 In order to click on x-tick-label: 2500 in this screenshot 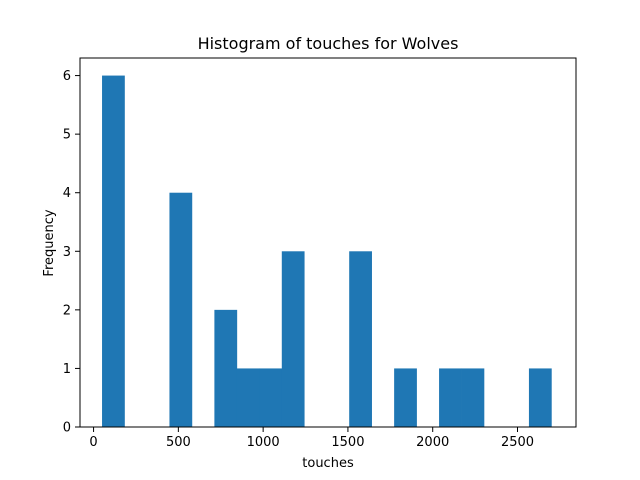, I will do `click(517, 442)`.